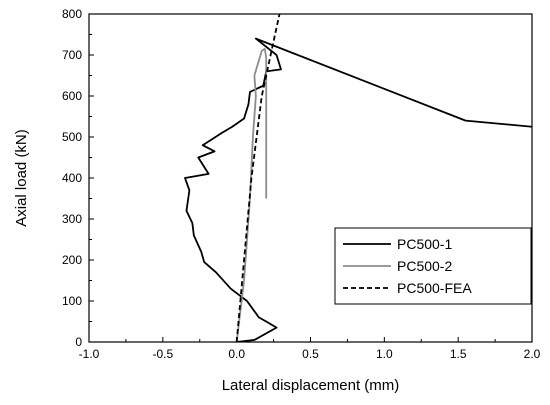  I want to click on y-tick-label: 100, so click(72, 301).